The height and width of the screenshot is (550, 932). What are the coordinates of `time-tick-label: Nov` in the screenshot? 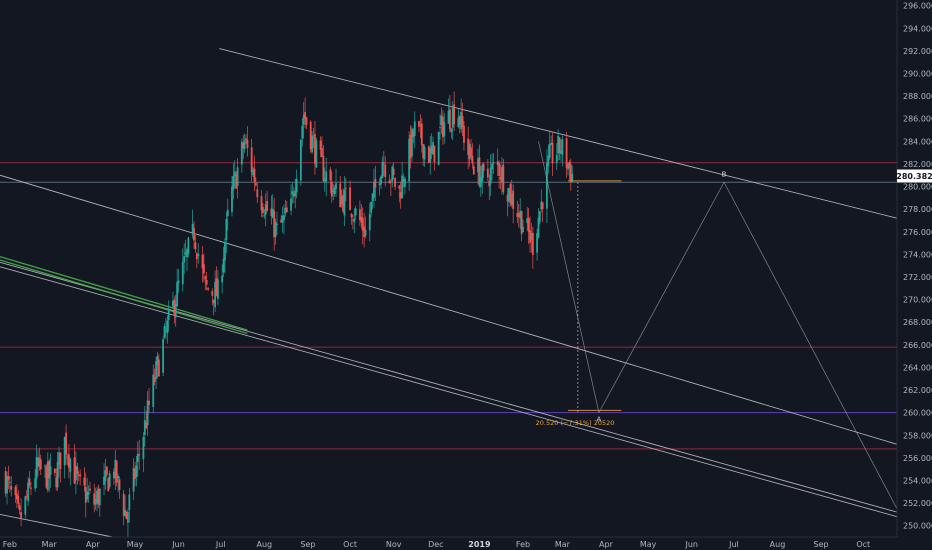 It's located at (394, 544).